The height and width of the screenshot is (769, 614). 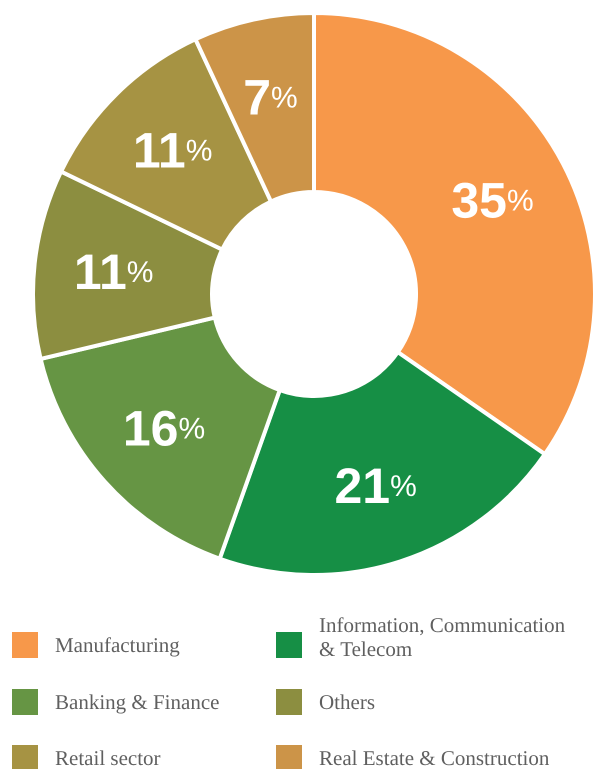 I want to click on data-label: 7%, so click(x=270, y=97).